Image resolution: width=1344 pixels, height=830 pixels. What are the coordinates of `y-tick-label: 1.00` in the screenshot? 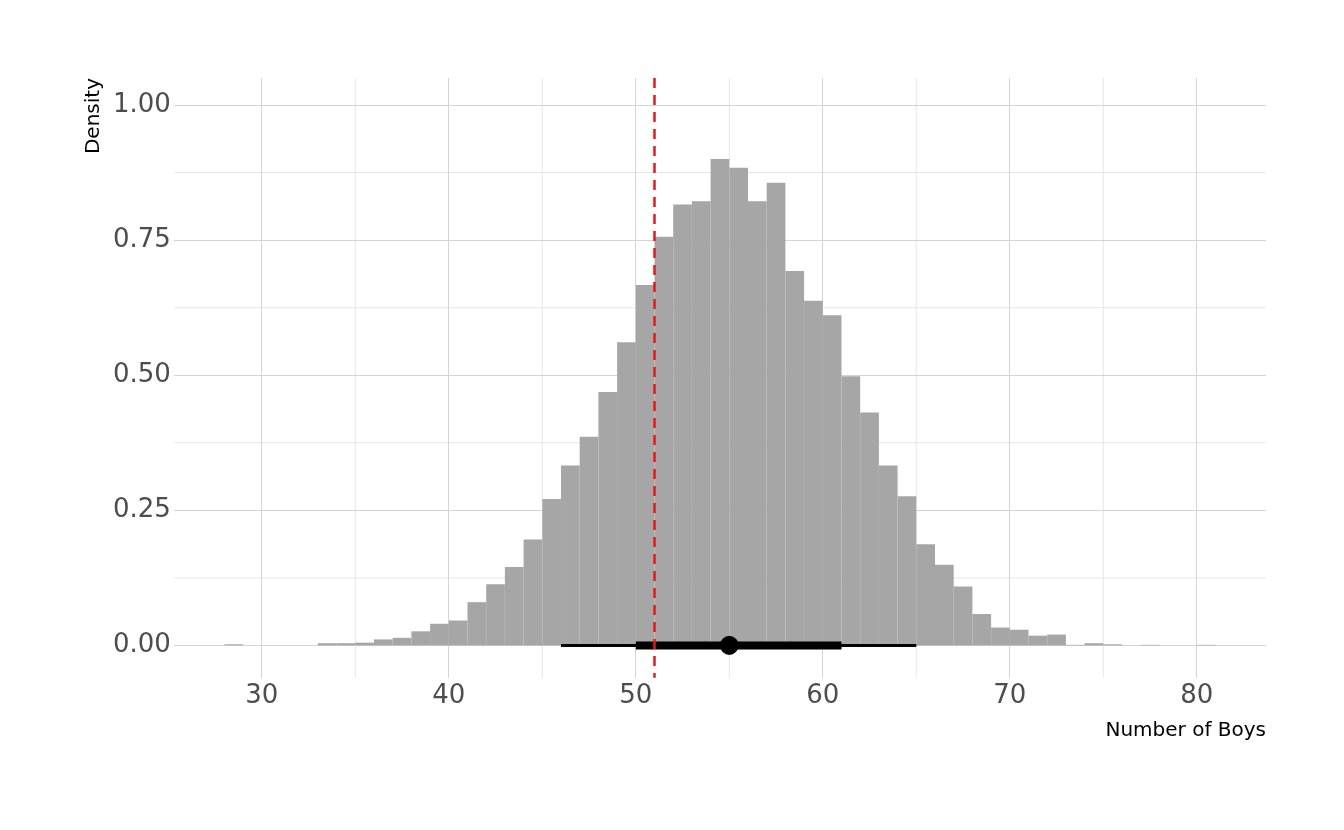 It's located at (142, 102).